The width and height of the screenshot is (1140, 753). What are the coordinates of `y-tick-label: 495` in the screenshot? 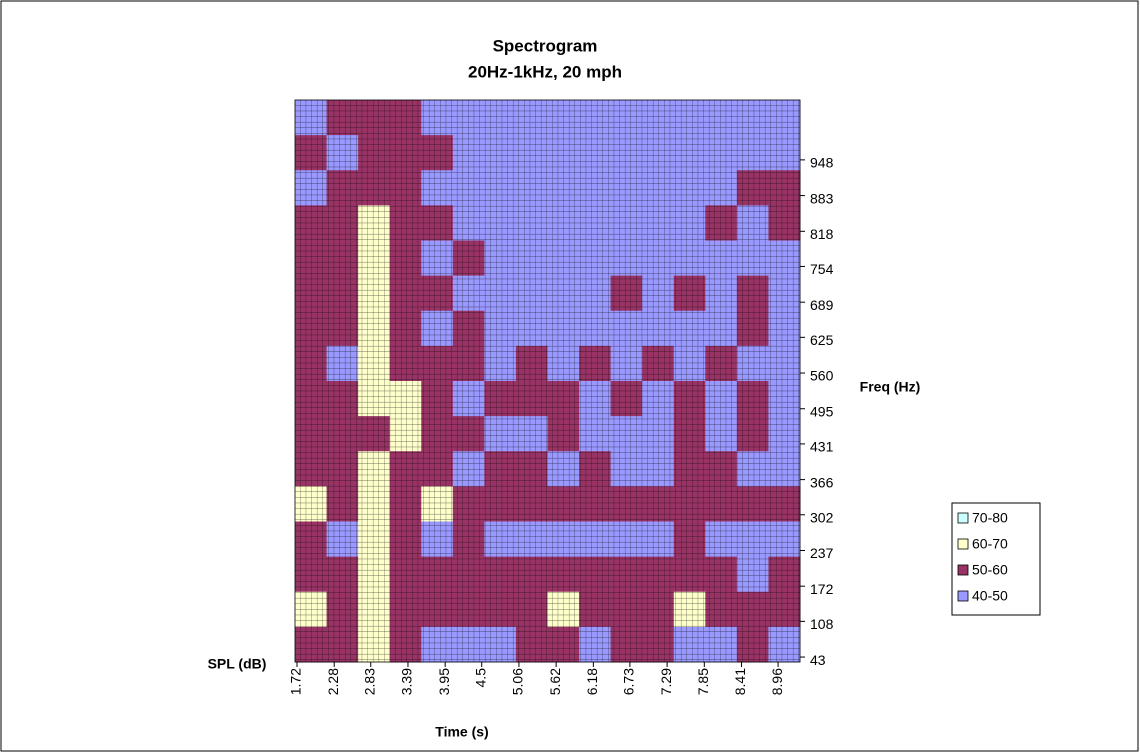 It's located at (822, 411).